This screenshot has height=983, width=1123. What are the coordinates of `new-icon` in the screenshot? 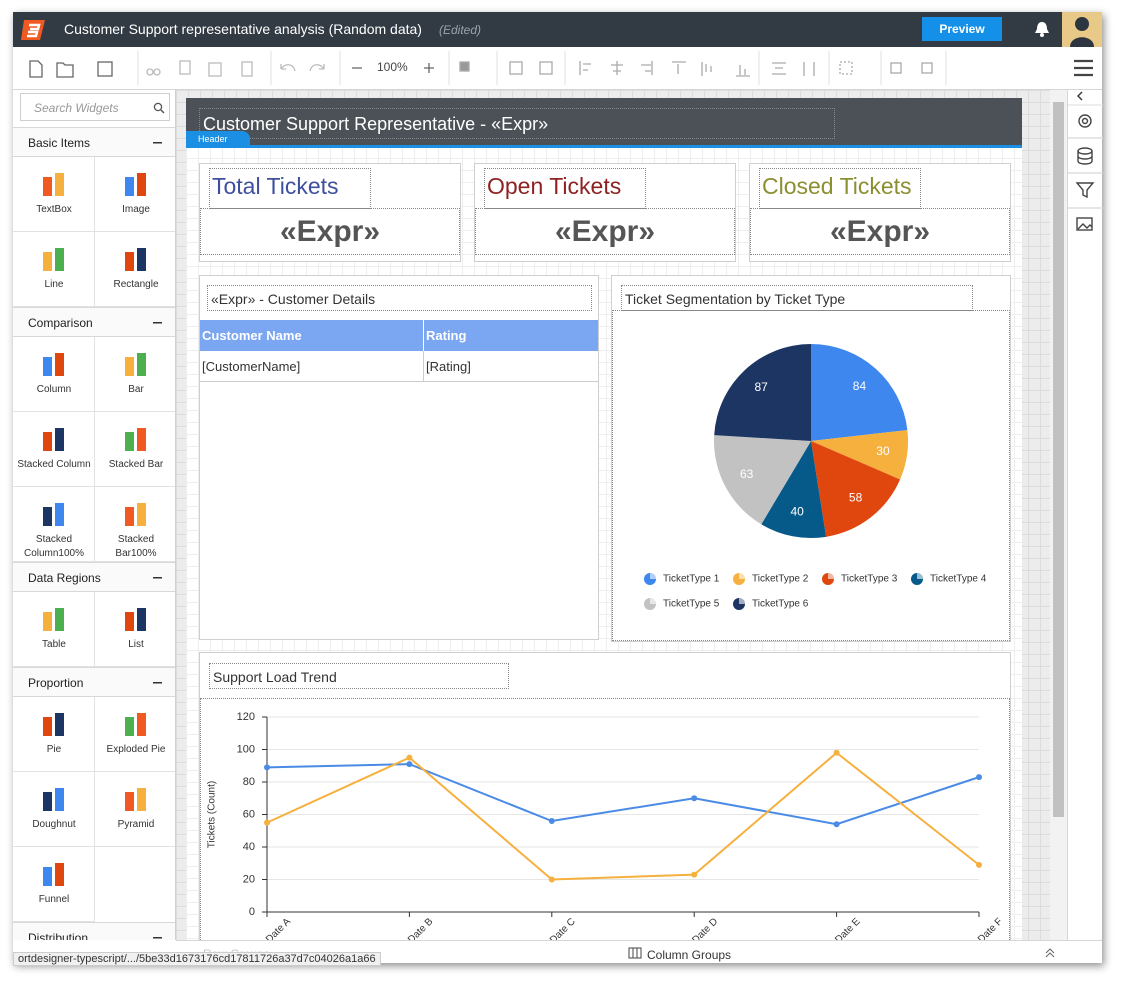 It's located at (36, 69).